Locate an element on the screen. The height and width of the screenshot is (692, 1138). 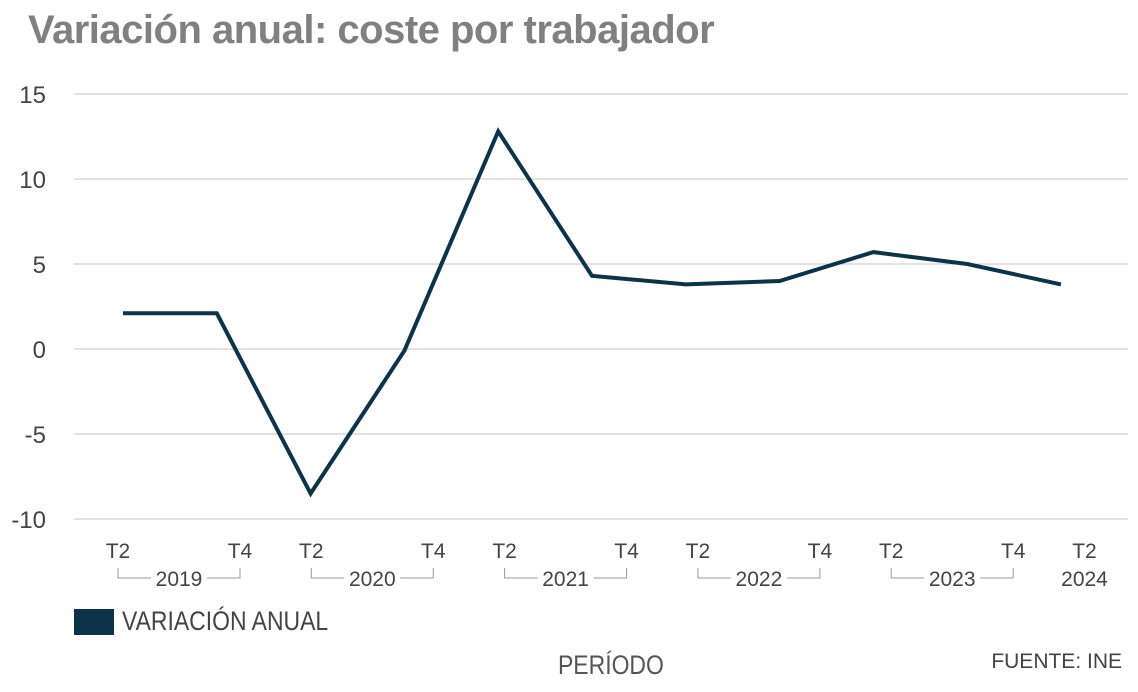
legend-swatch is located at coordinates (94, 621).